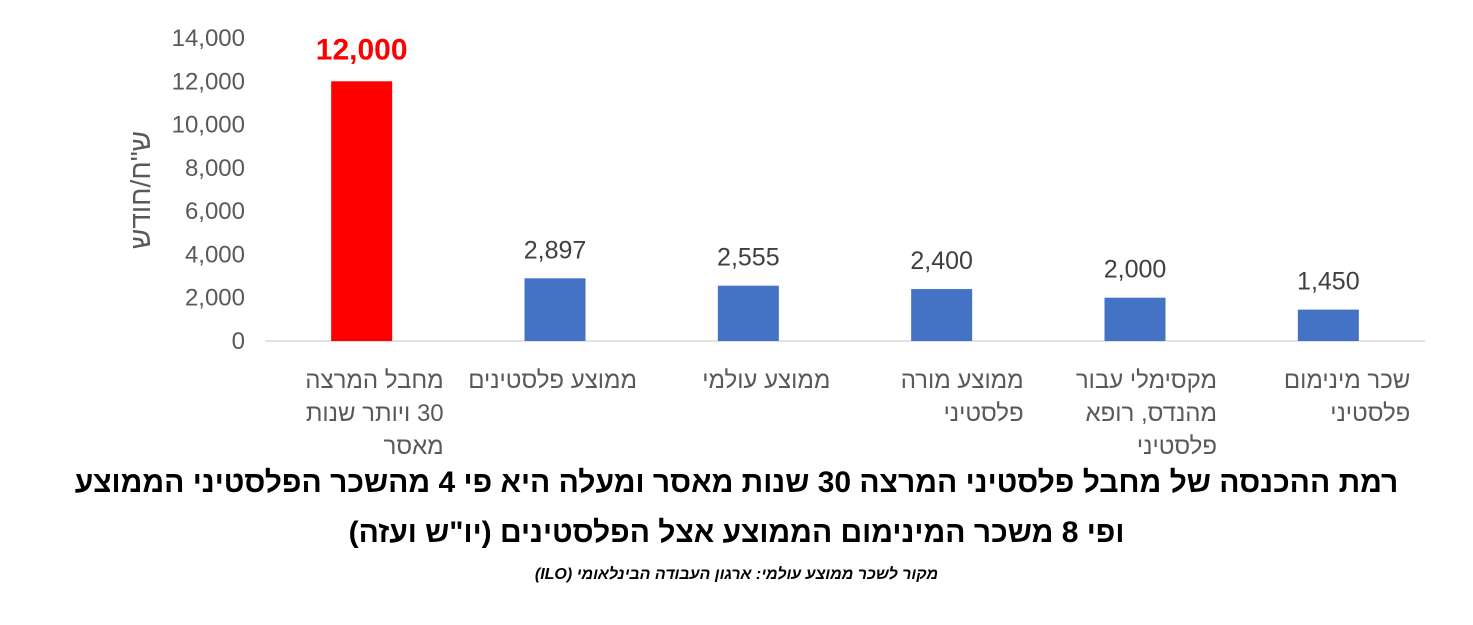 The height and width of the screenshot is (625, 1473). I want to click on data-label: 12,000, so click(362, 49).